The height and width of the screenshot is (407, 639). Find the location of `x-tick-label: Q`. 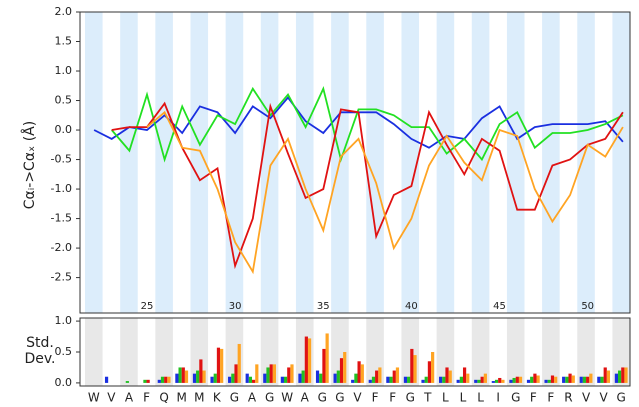

x-tick-label: Q is located at coordinates (163, 398).